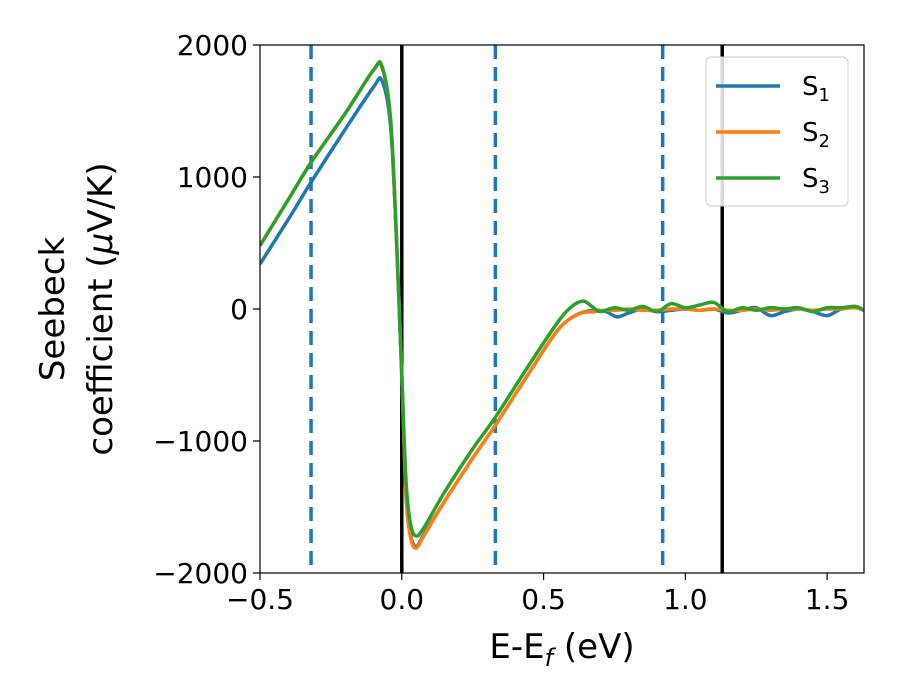  Describe the element at coordinates (212, 45) in the screenshot. I see `y-tick-label: 2000` at that location.